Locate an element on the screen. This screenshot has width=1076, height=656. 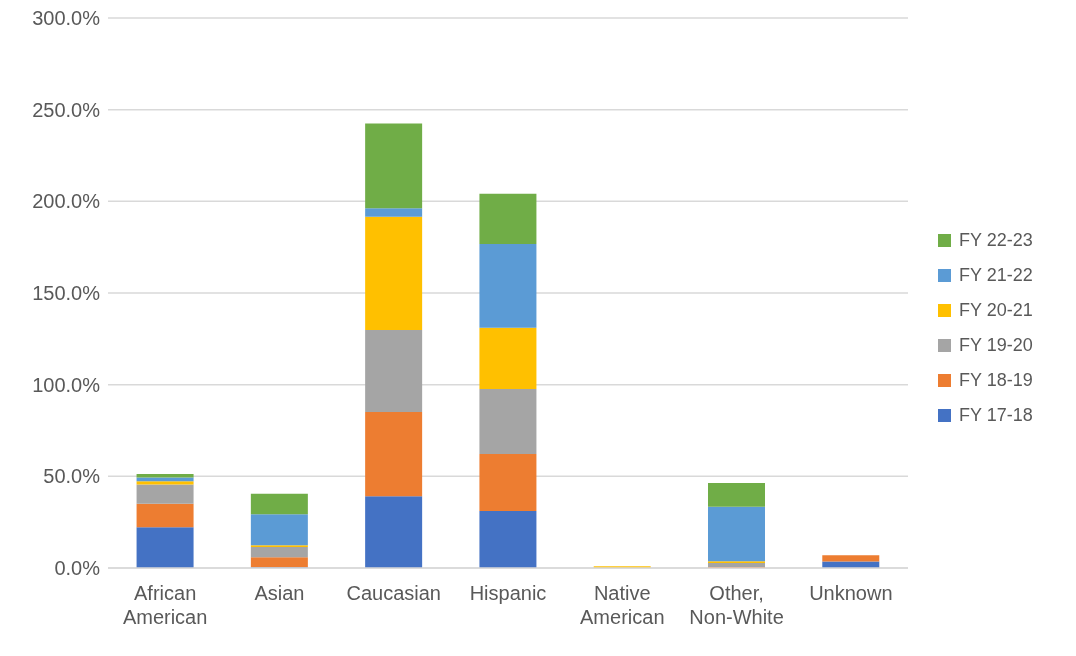
x-tick-label: Caucasian is located at coordinates (393, 593).